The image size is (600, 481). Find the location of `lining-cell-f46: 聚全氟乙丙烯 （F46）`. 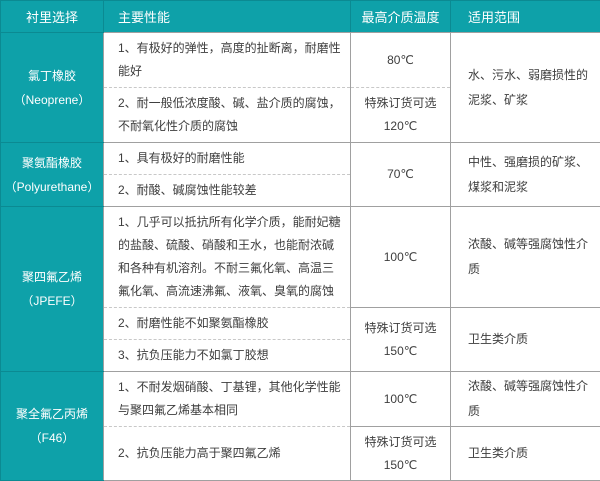

lining-cell-f46: 聚全氟乙丙烯 （F46） is located at coordinates (52, 426).